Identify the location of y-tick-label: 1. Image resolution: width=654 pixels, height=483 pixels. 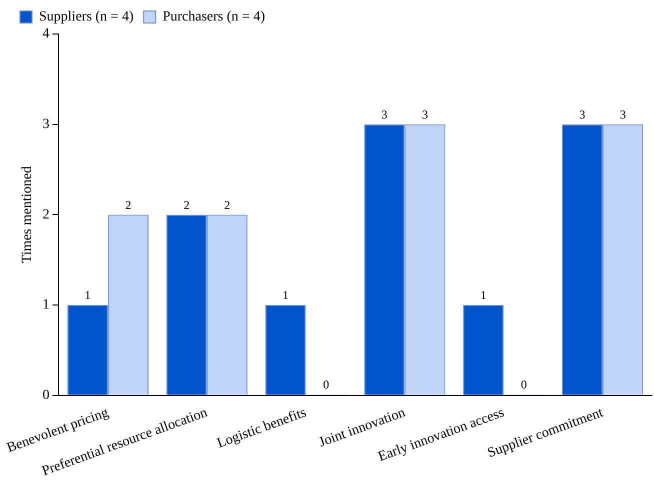
(46, 305).